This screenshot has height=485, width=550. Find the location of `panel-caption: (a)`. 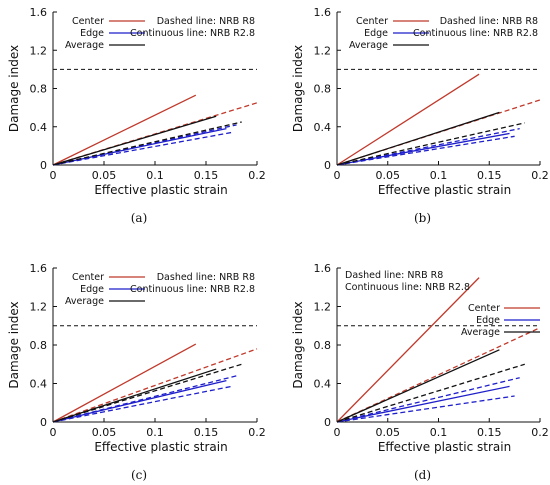

panel-caption: (a) is located at coordinates (139, 218).